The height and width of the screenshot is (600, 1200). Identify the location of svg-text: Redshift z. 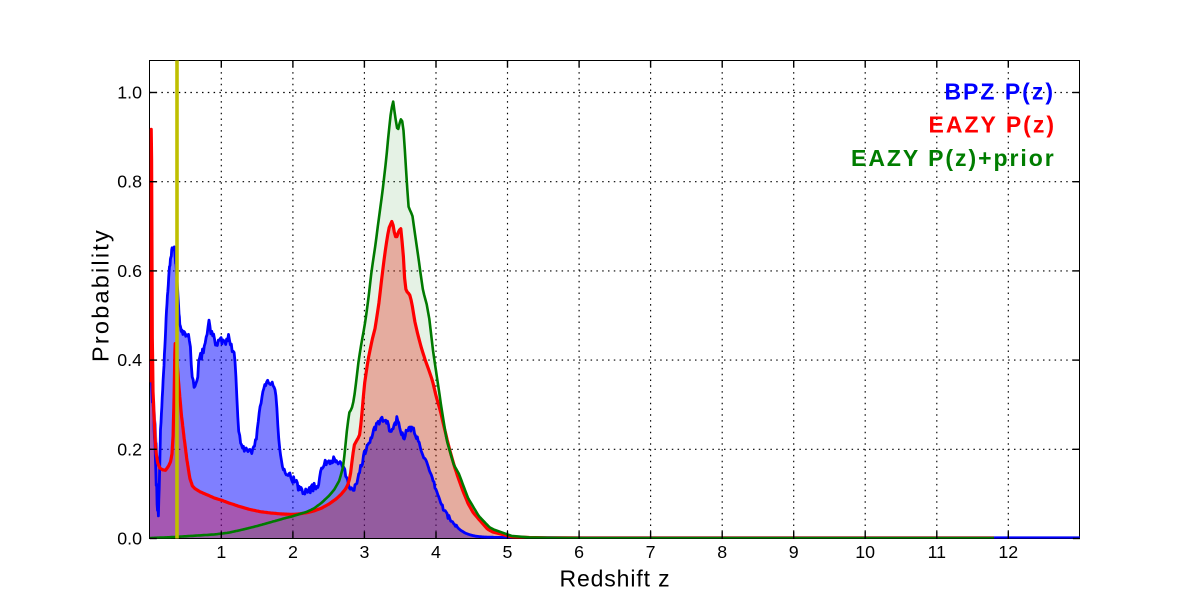
(614, 578).